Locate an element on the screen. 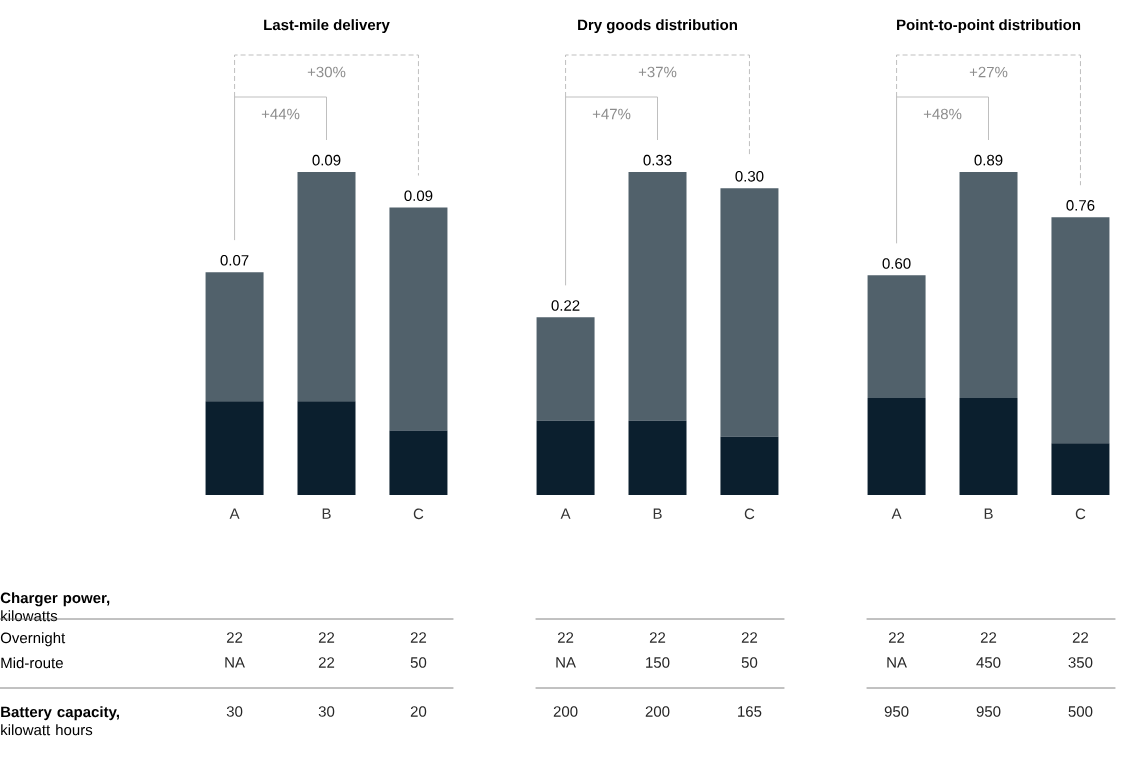 This screenshot has width=1133, height=774. text: +47% is located at coordinates (611, 114).